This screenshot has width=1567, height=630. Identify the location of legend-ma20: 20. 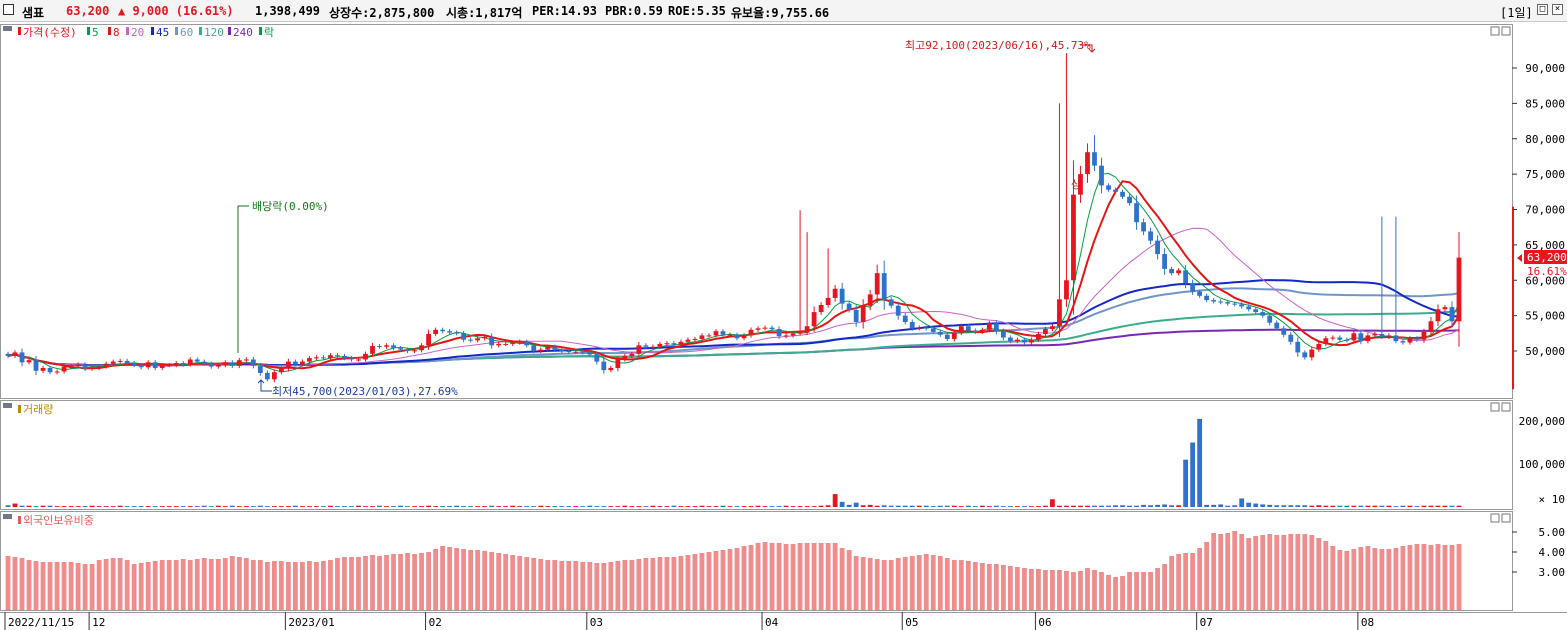
(137, 32).